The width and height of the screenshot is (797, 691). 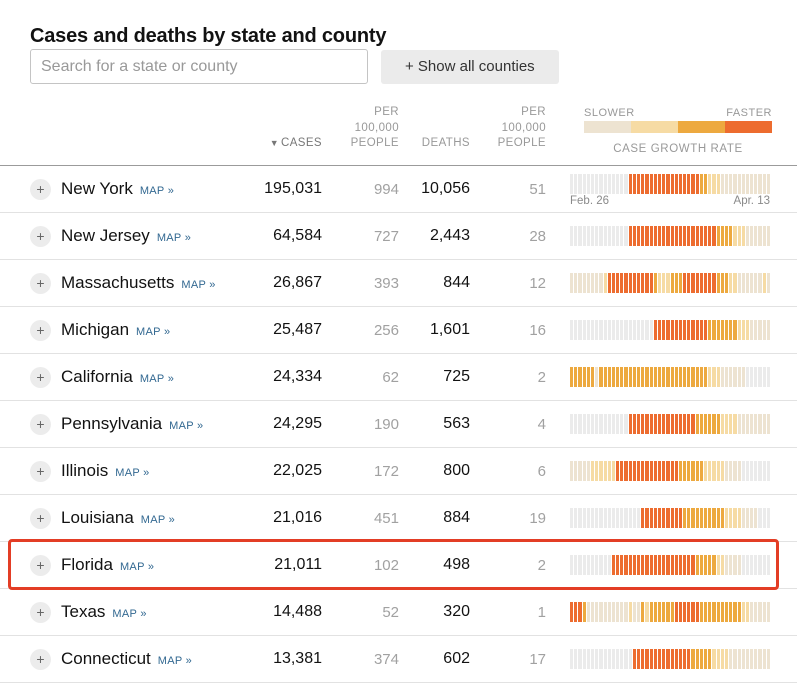 What do you see at coordinates (470, 66) in the screenshot?
I see `show-all-counties-button: + Show all counties` at bounding box center [470, 66].